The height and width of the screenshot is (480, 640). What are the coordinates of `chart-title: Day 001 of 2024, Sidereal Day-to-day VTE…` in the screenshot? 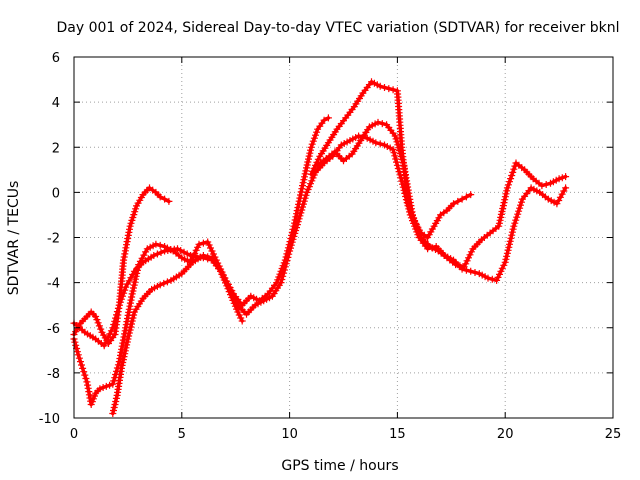 It's located at (338, 28).